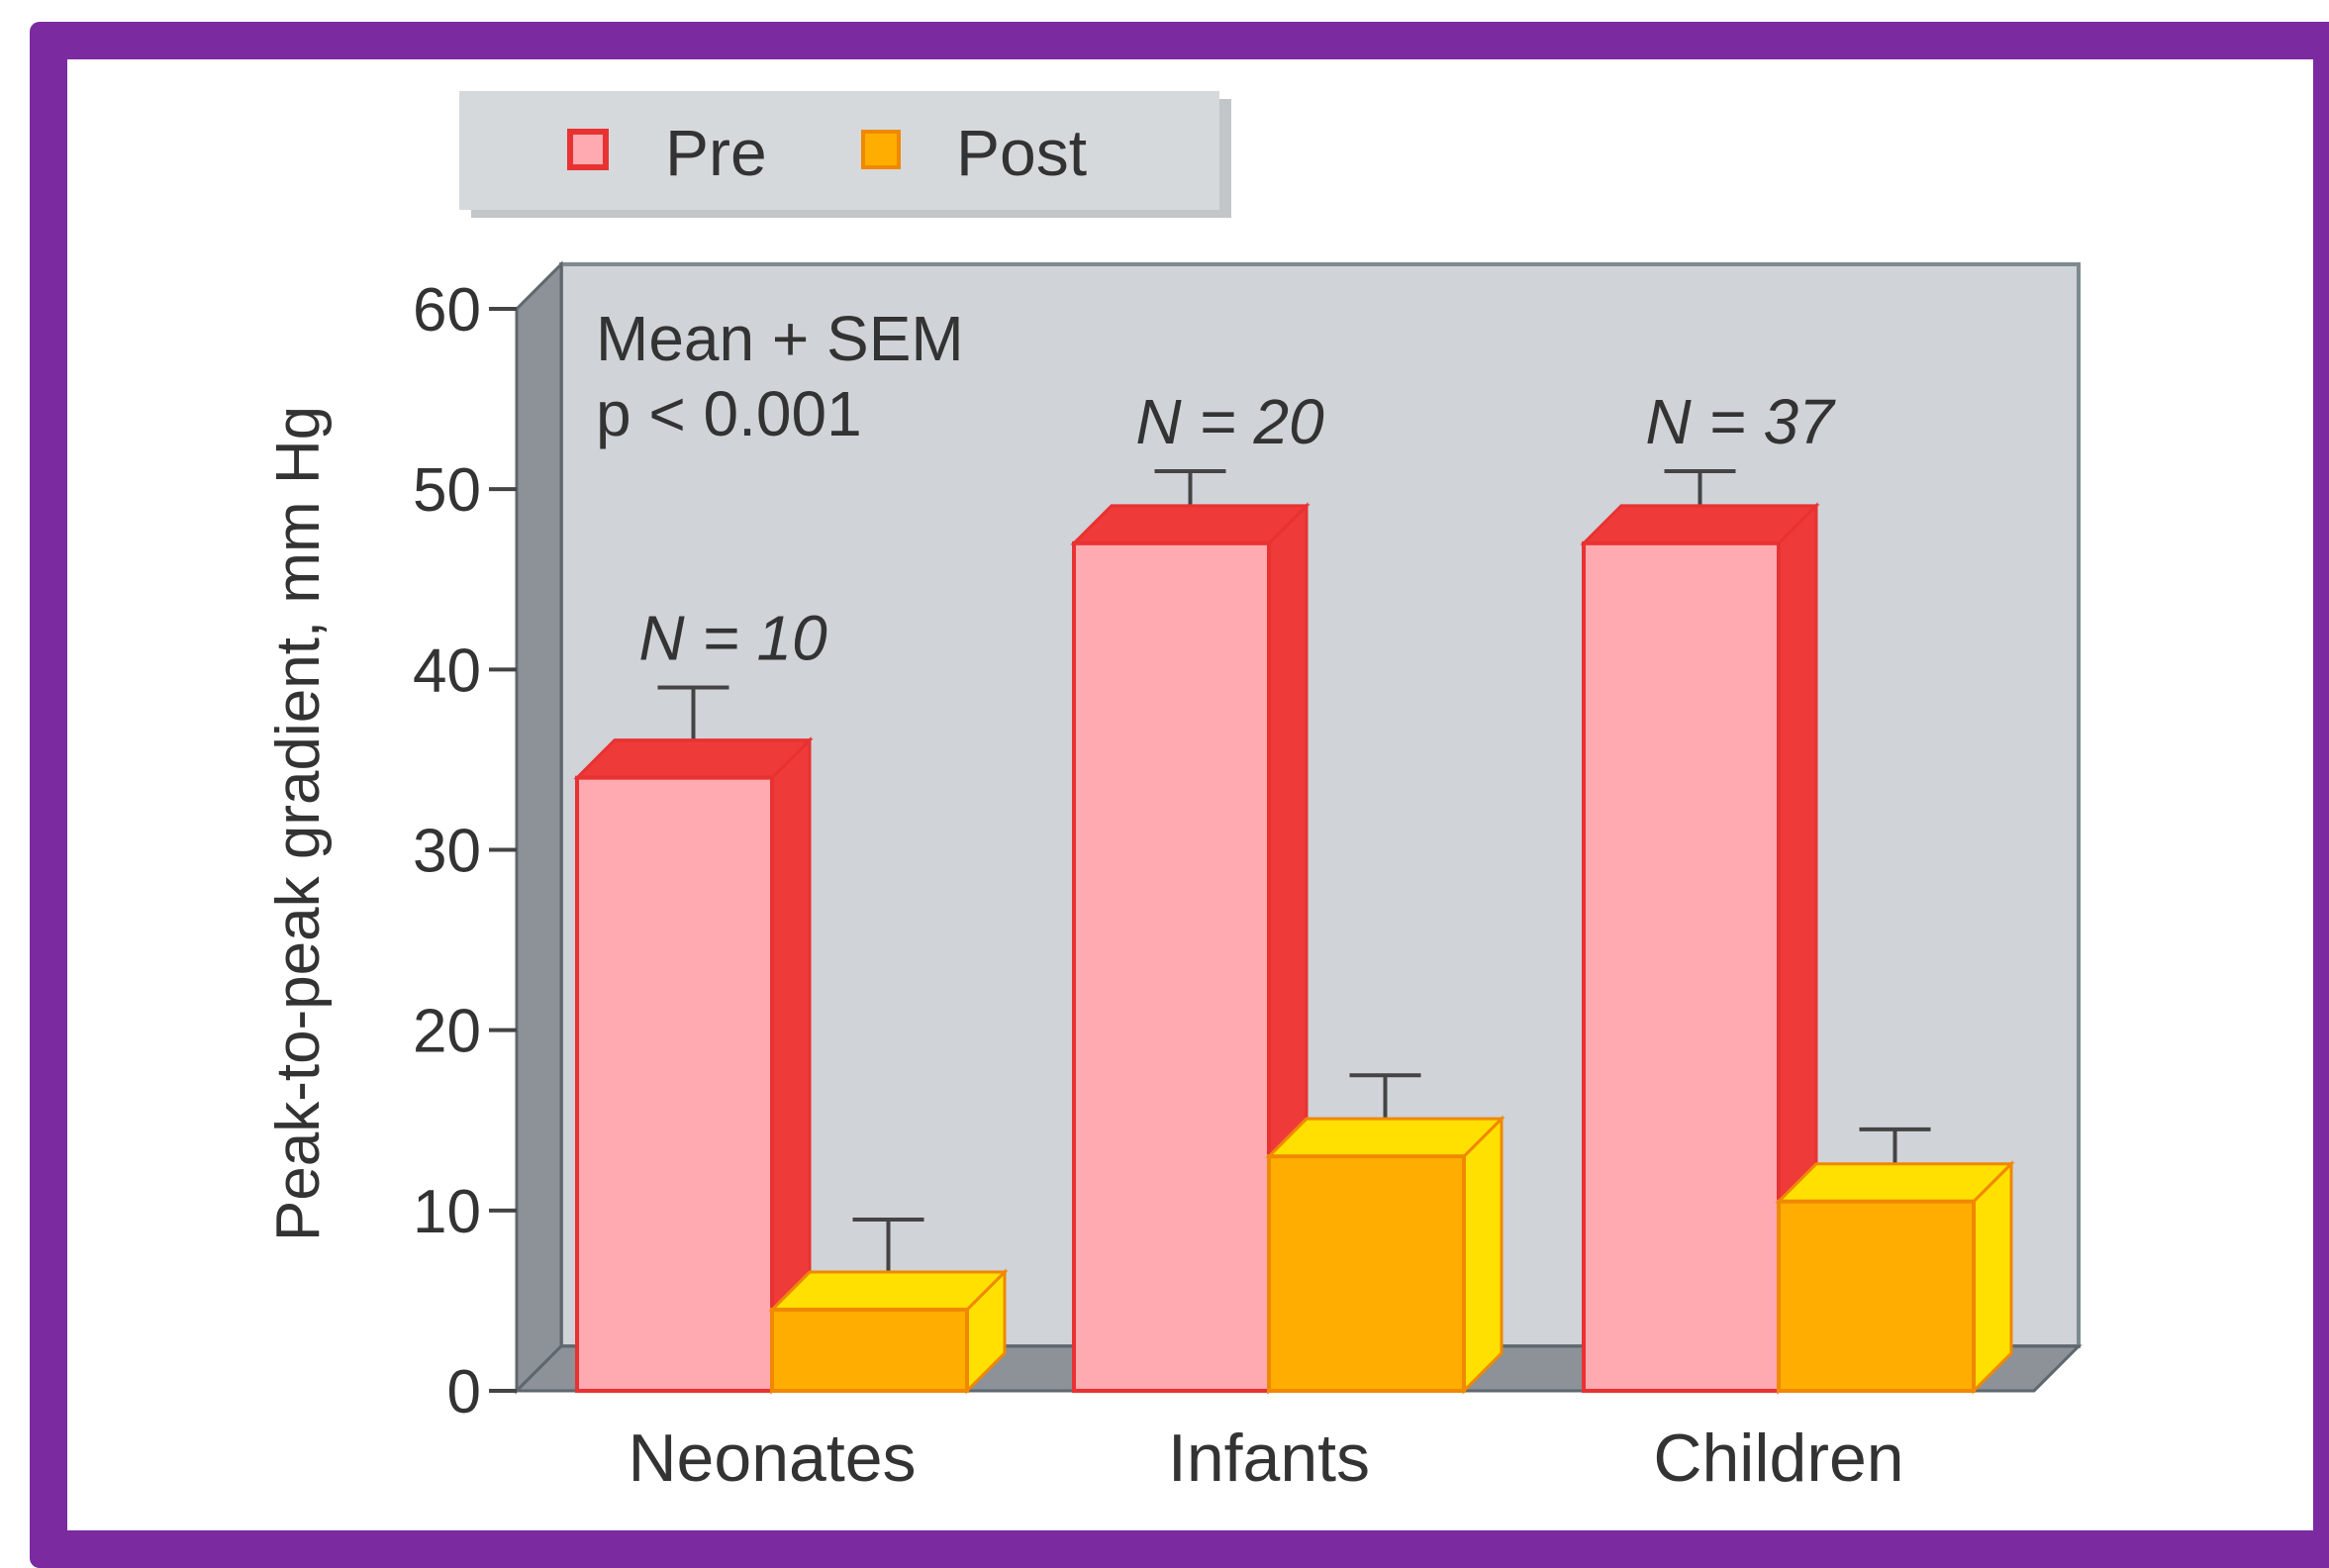 The height and width of the screenshot is (1568, 2329). I want to click on y-axis-label: Peak-to-peak gradient, mm Hg, so click(298, 823).